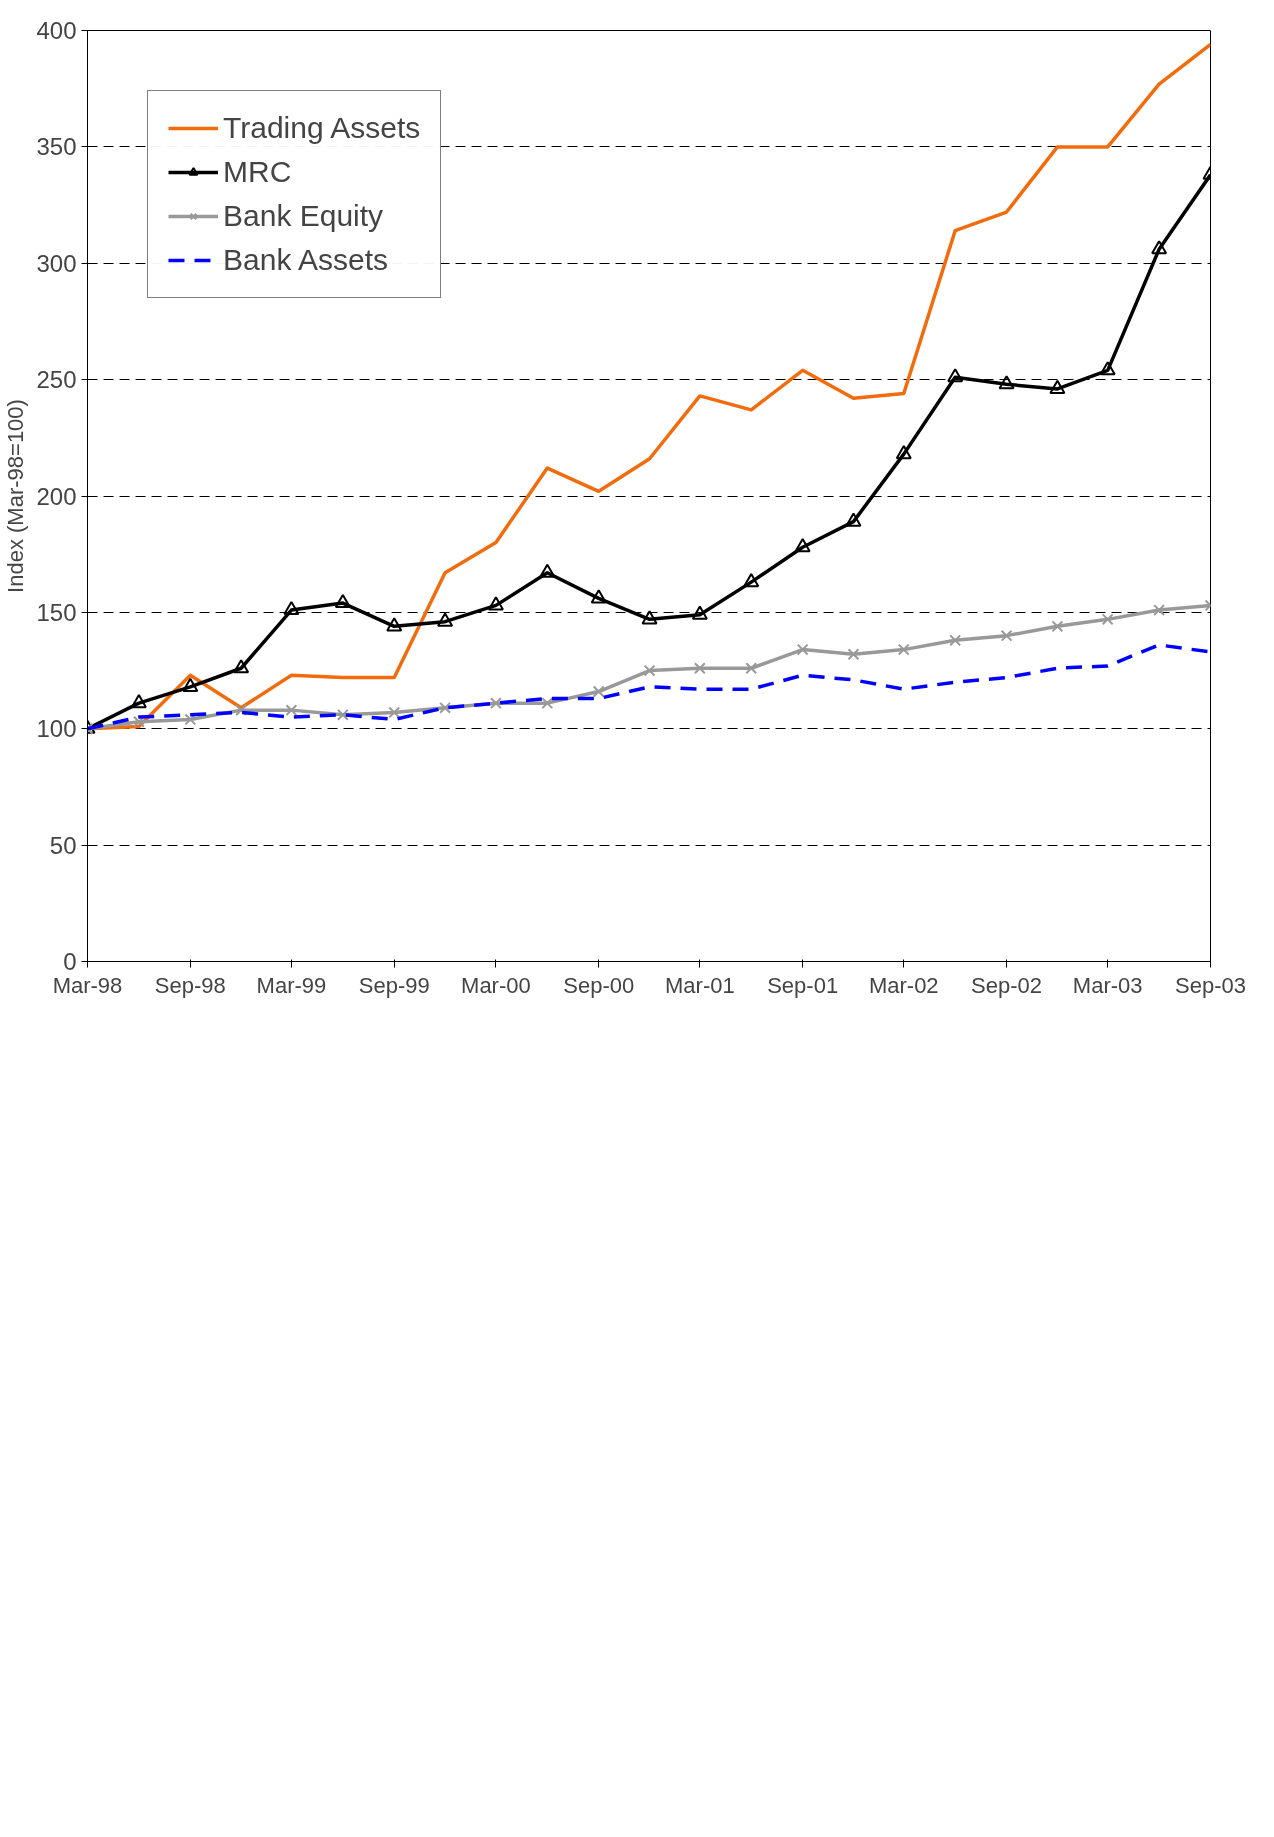 Image resolution: width=1274 pixels, height=1837 pixels. I want to click on y-tick-label: 250, so click(56, 380).